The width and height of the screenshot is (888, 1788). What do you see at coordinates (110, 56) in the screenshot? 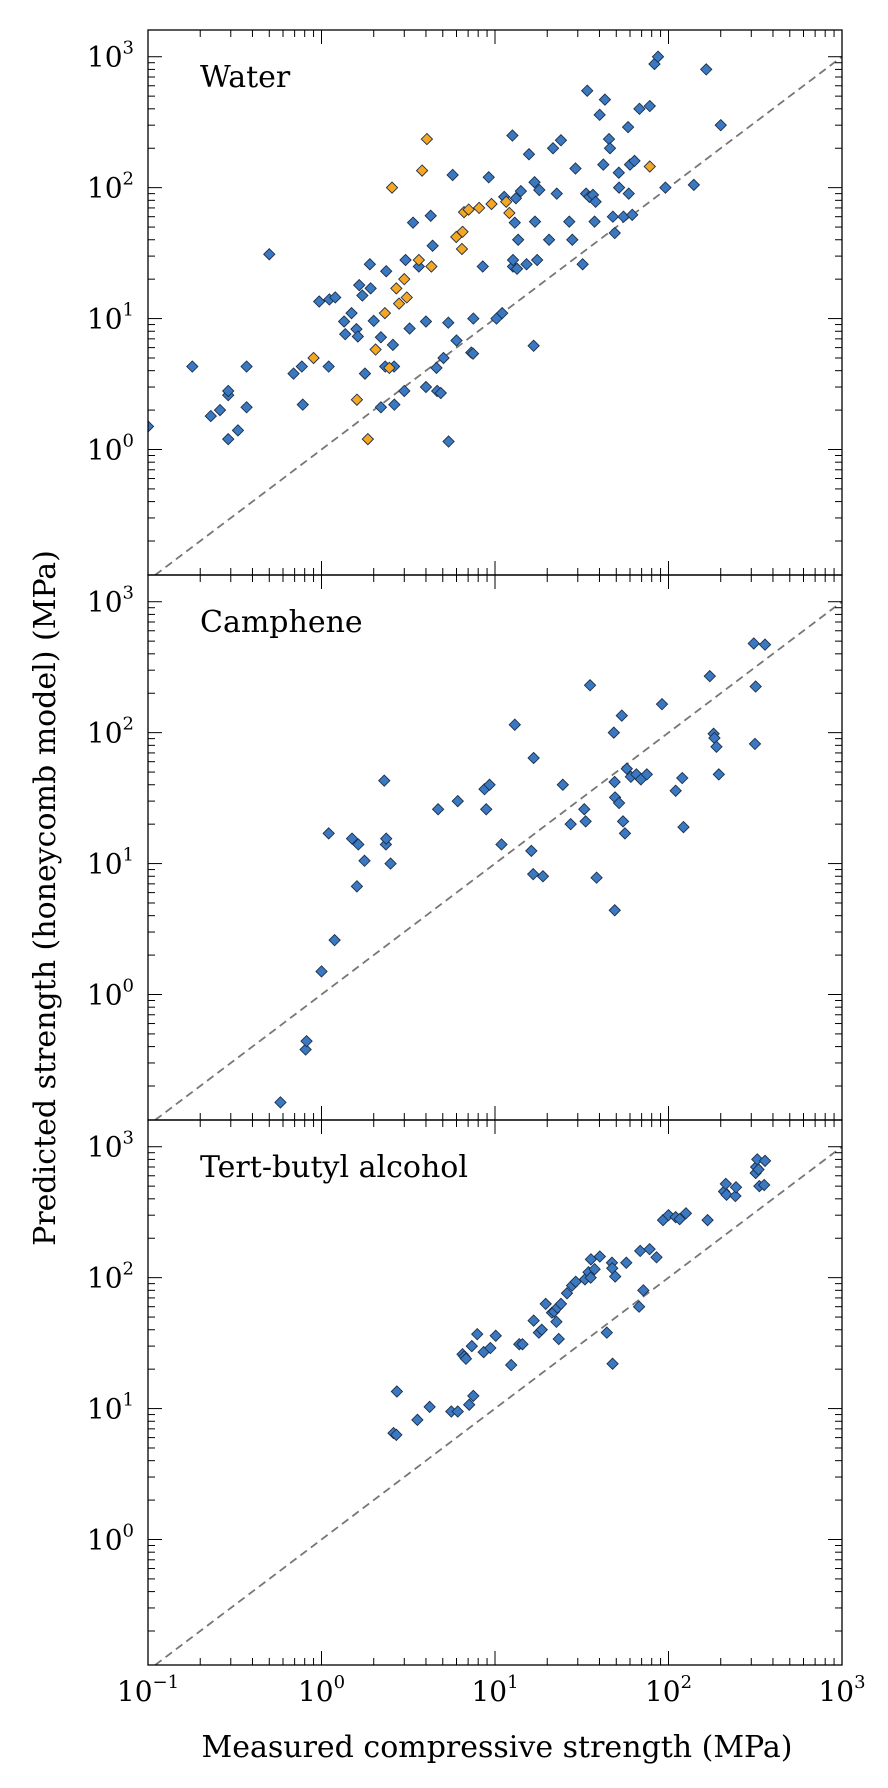
I see `y-tick-label: 10³` at bounding box center [110, 56].